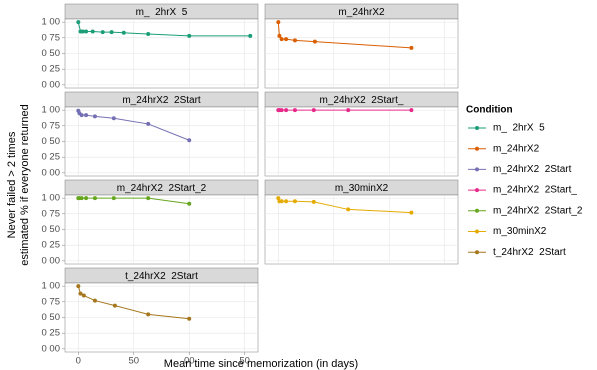 This screenshot has height=370, width=597. I want to click on strip-label: m_24hrX2 2Start_2, so click(162, 188).